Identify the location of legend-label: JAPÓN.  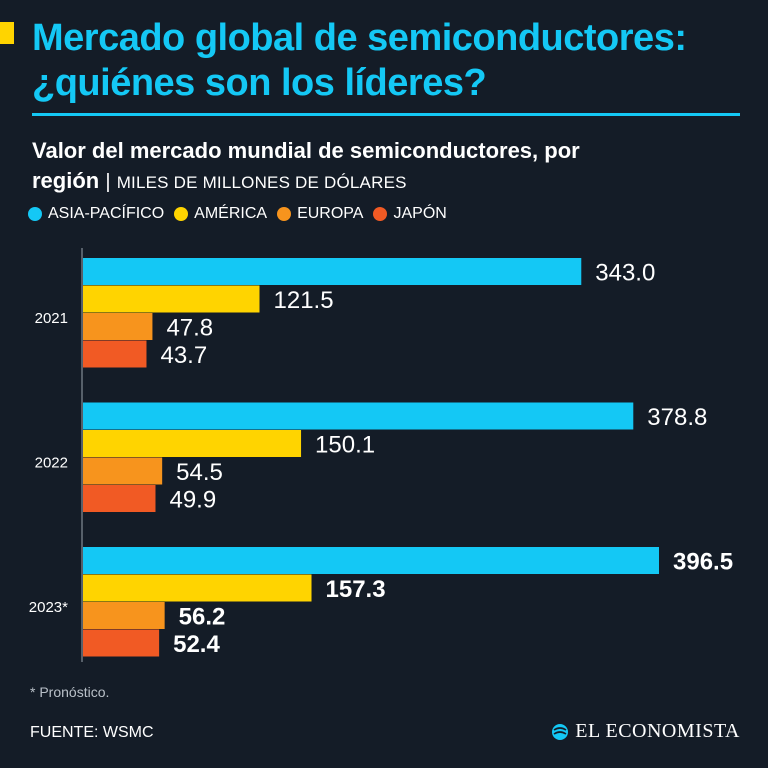
(420, 213).